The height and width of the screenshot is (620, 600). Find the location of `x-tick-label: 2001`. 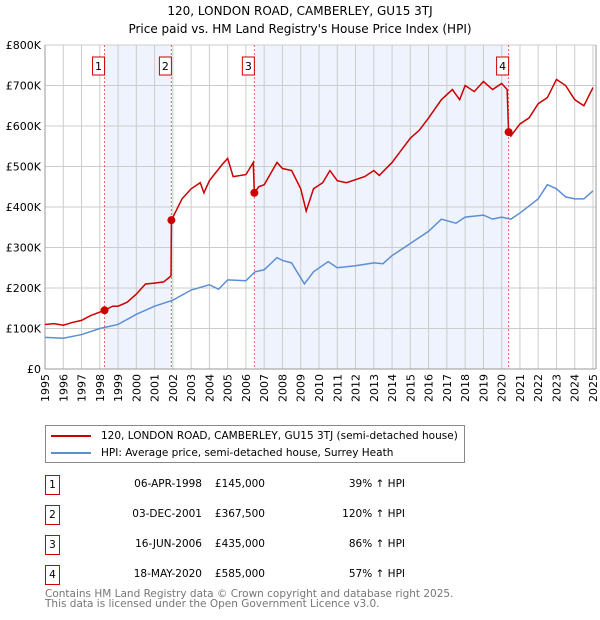

x-tick-label: 2001 is located at coordinates (155, 388).